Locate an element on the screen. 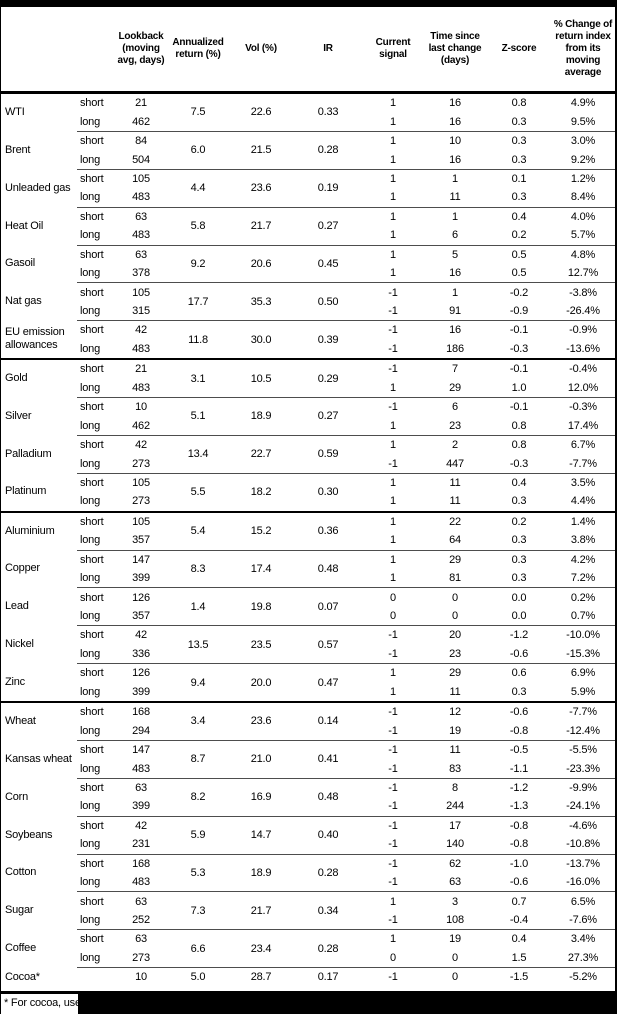  lookback-cell: 273 is located at coordinates (141, 501).